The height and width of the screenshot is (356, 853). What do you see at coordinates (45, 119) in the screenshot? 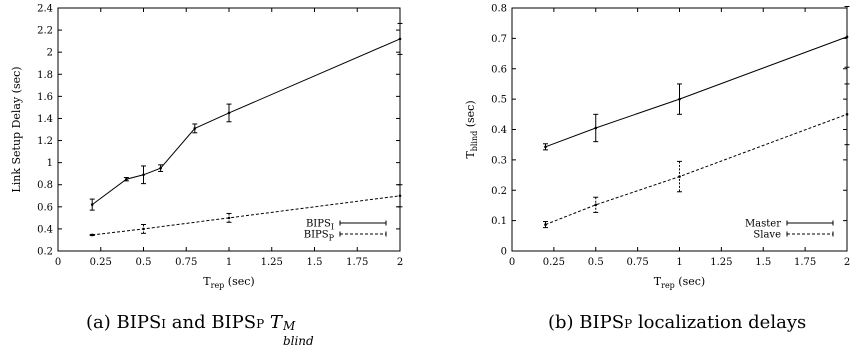
I see `y-tick-label: 1.4` at bounding box center [45, 119].